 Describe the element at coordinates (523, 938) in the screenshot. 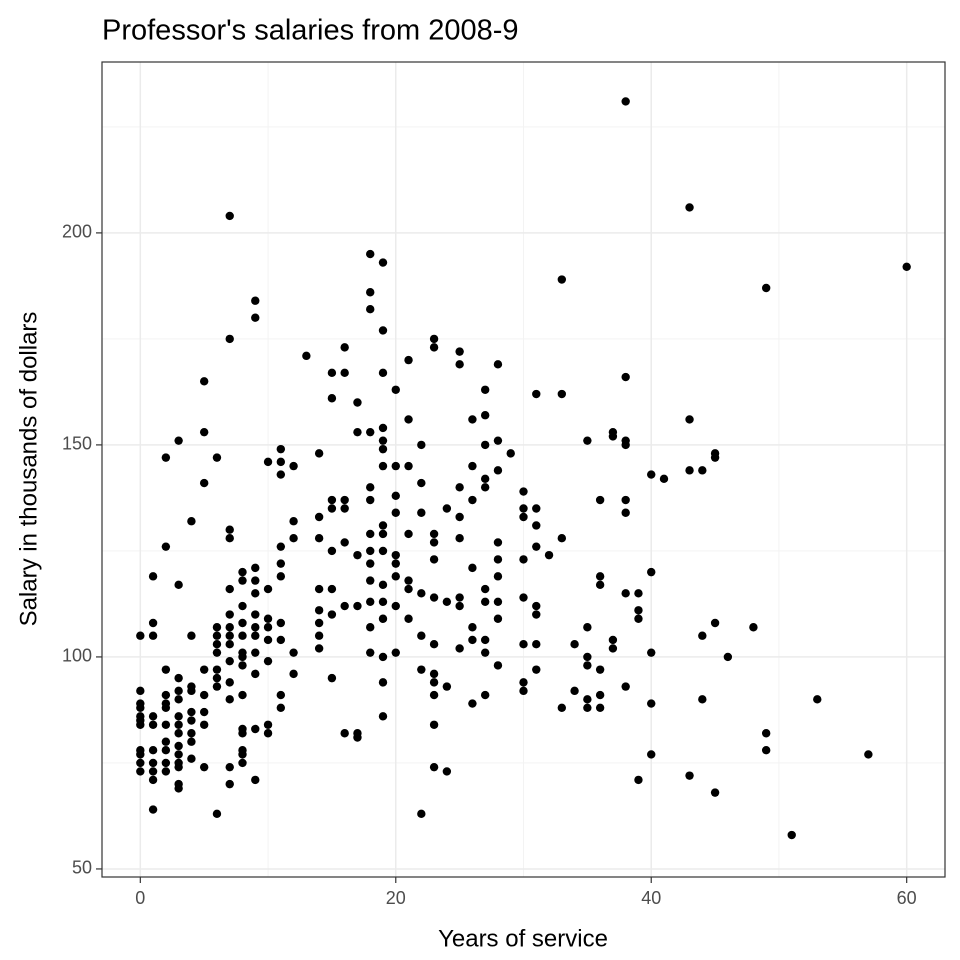

I see `x-axis-label: Years of service` at that location.